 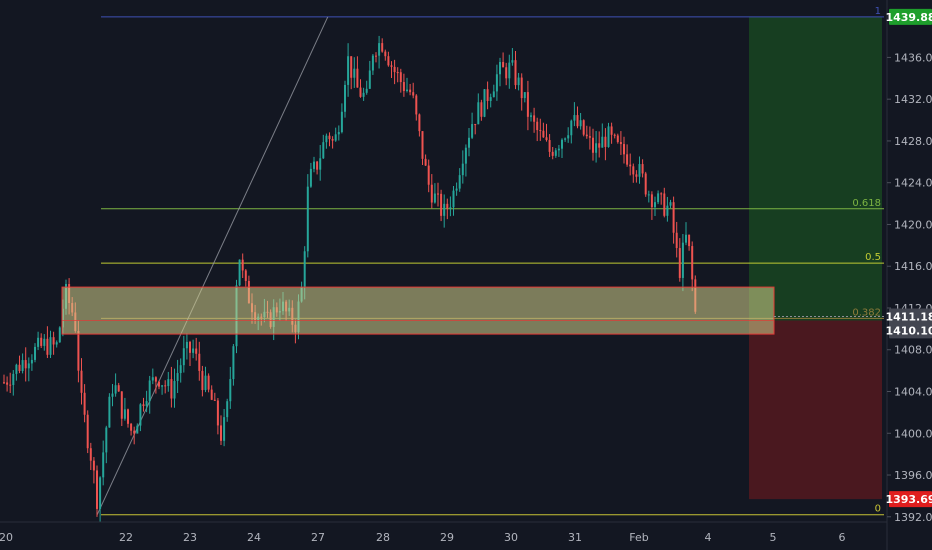 I want to click on price-tick-label: 1392.00, so click(x=913, y=517).